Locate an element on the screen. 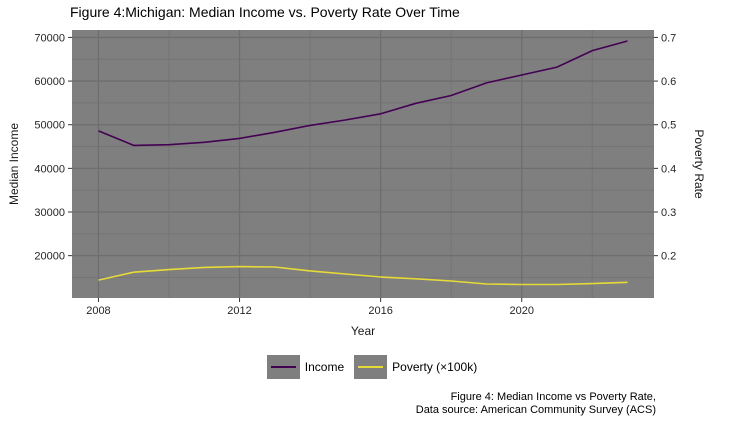 The height and width of the screenshot is (429, 744). legend-entry-income: Income is located at coordinates (305, 367).